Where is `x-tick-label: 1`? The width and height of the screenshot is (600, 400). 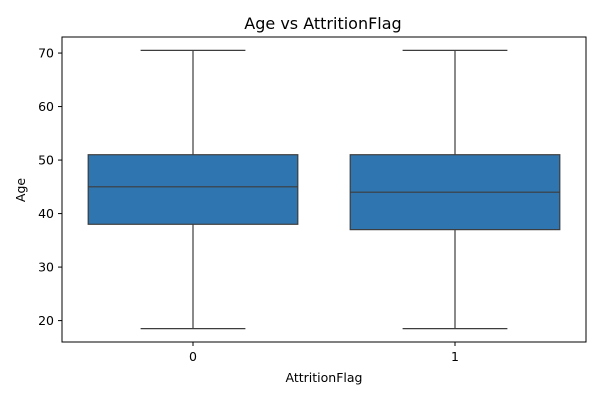 x-tick-label: 1 is located at coordinates (455, 356).